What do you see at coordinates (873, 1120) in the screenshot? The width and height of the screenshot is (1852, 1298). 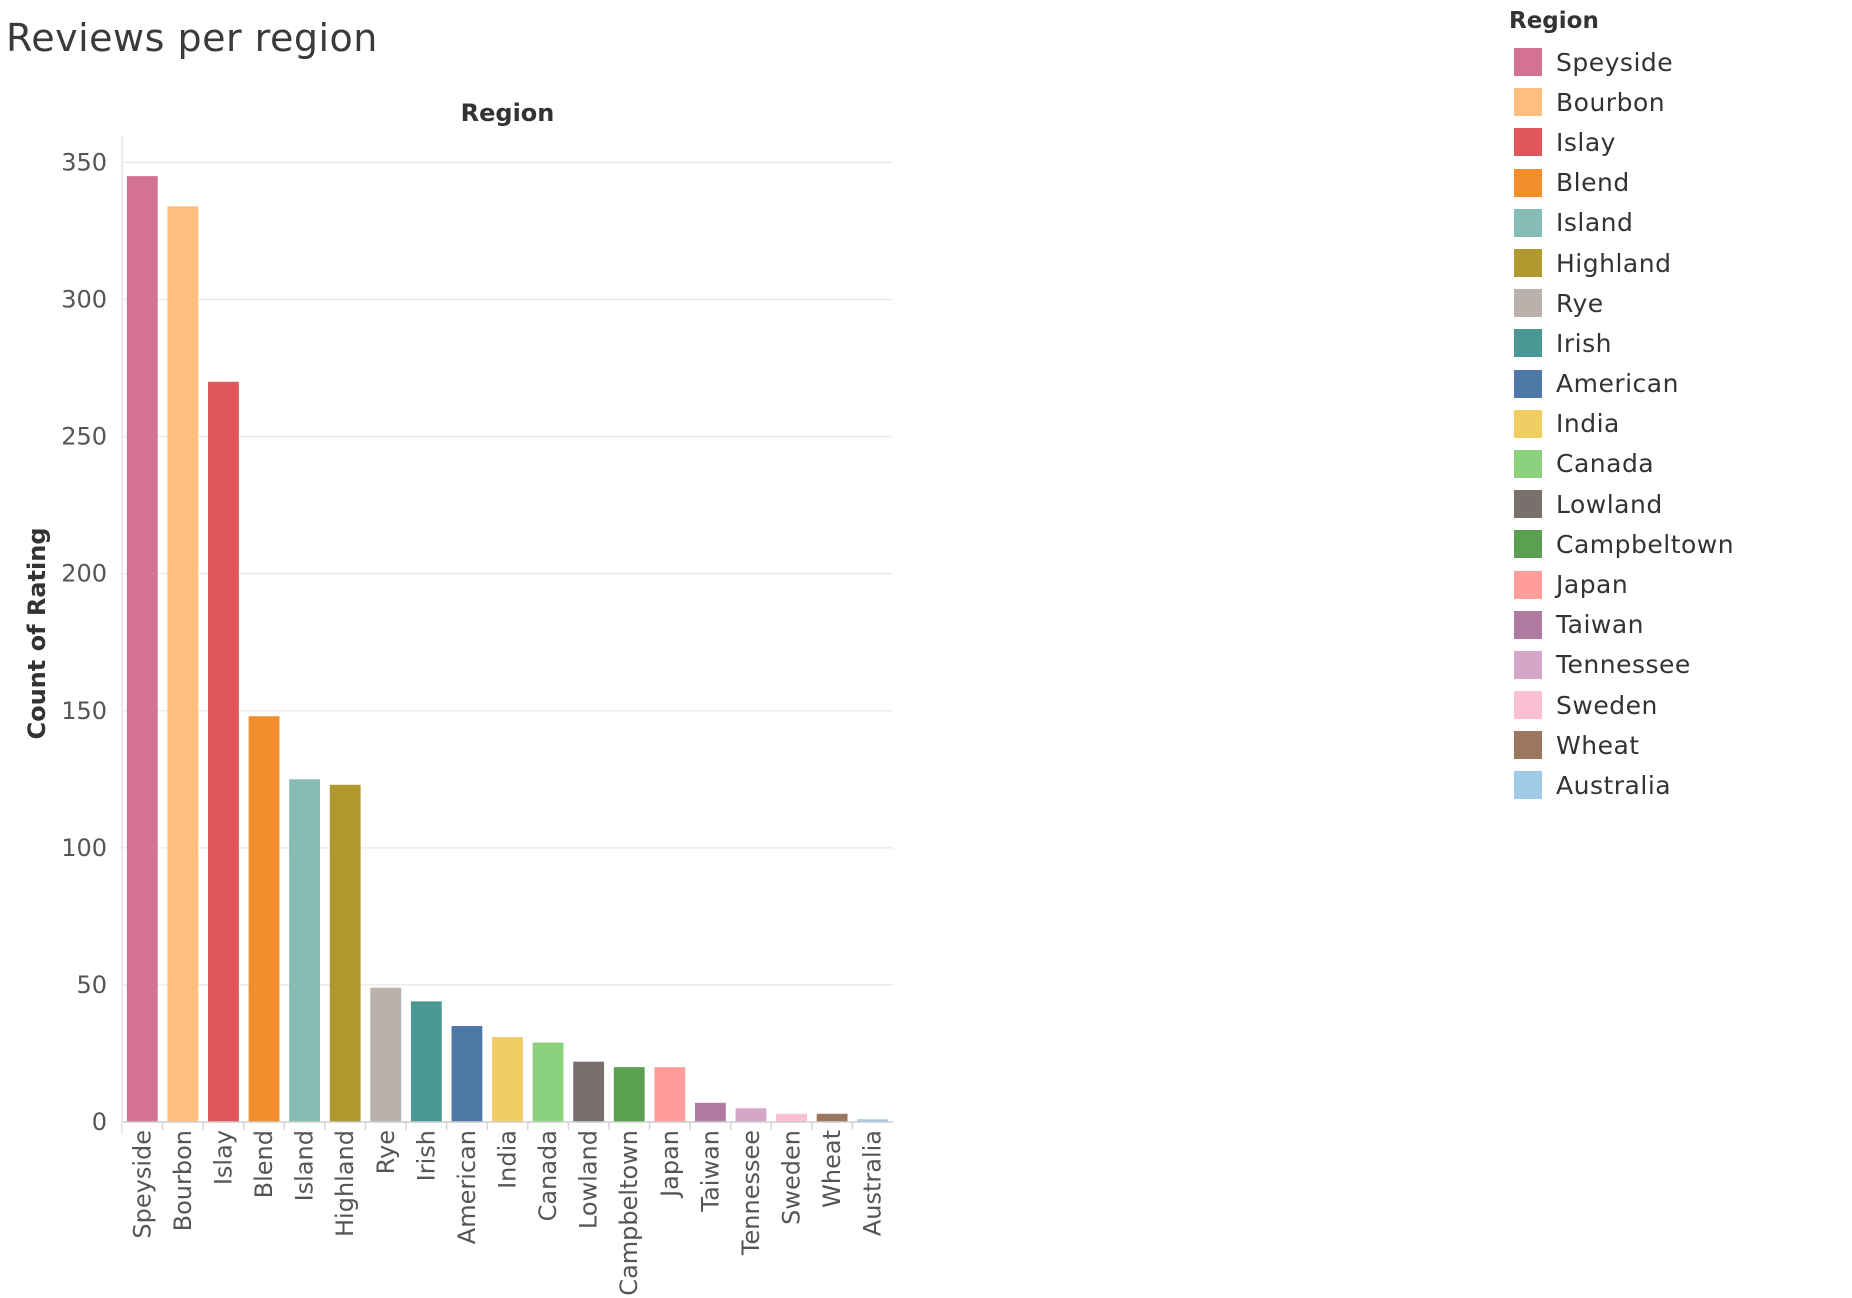 I see `bar-australia` at bounding box center [873, 1120].